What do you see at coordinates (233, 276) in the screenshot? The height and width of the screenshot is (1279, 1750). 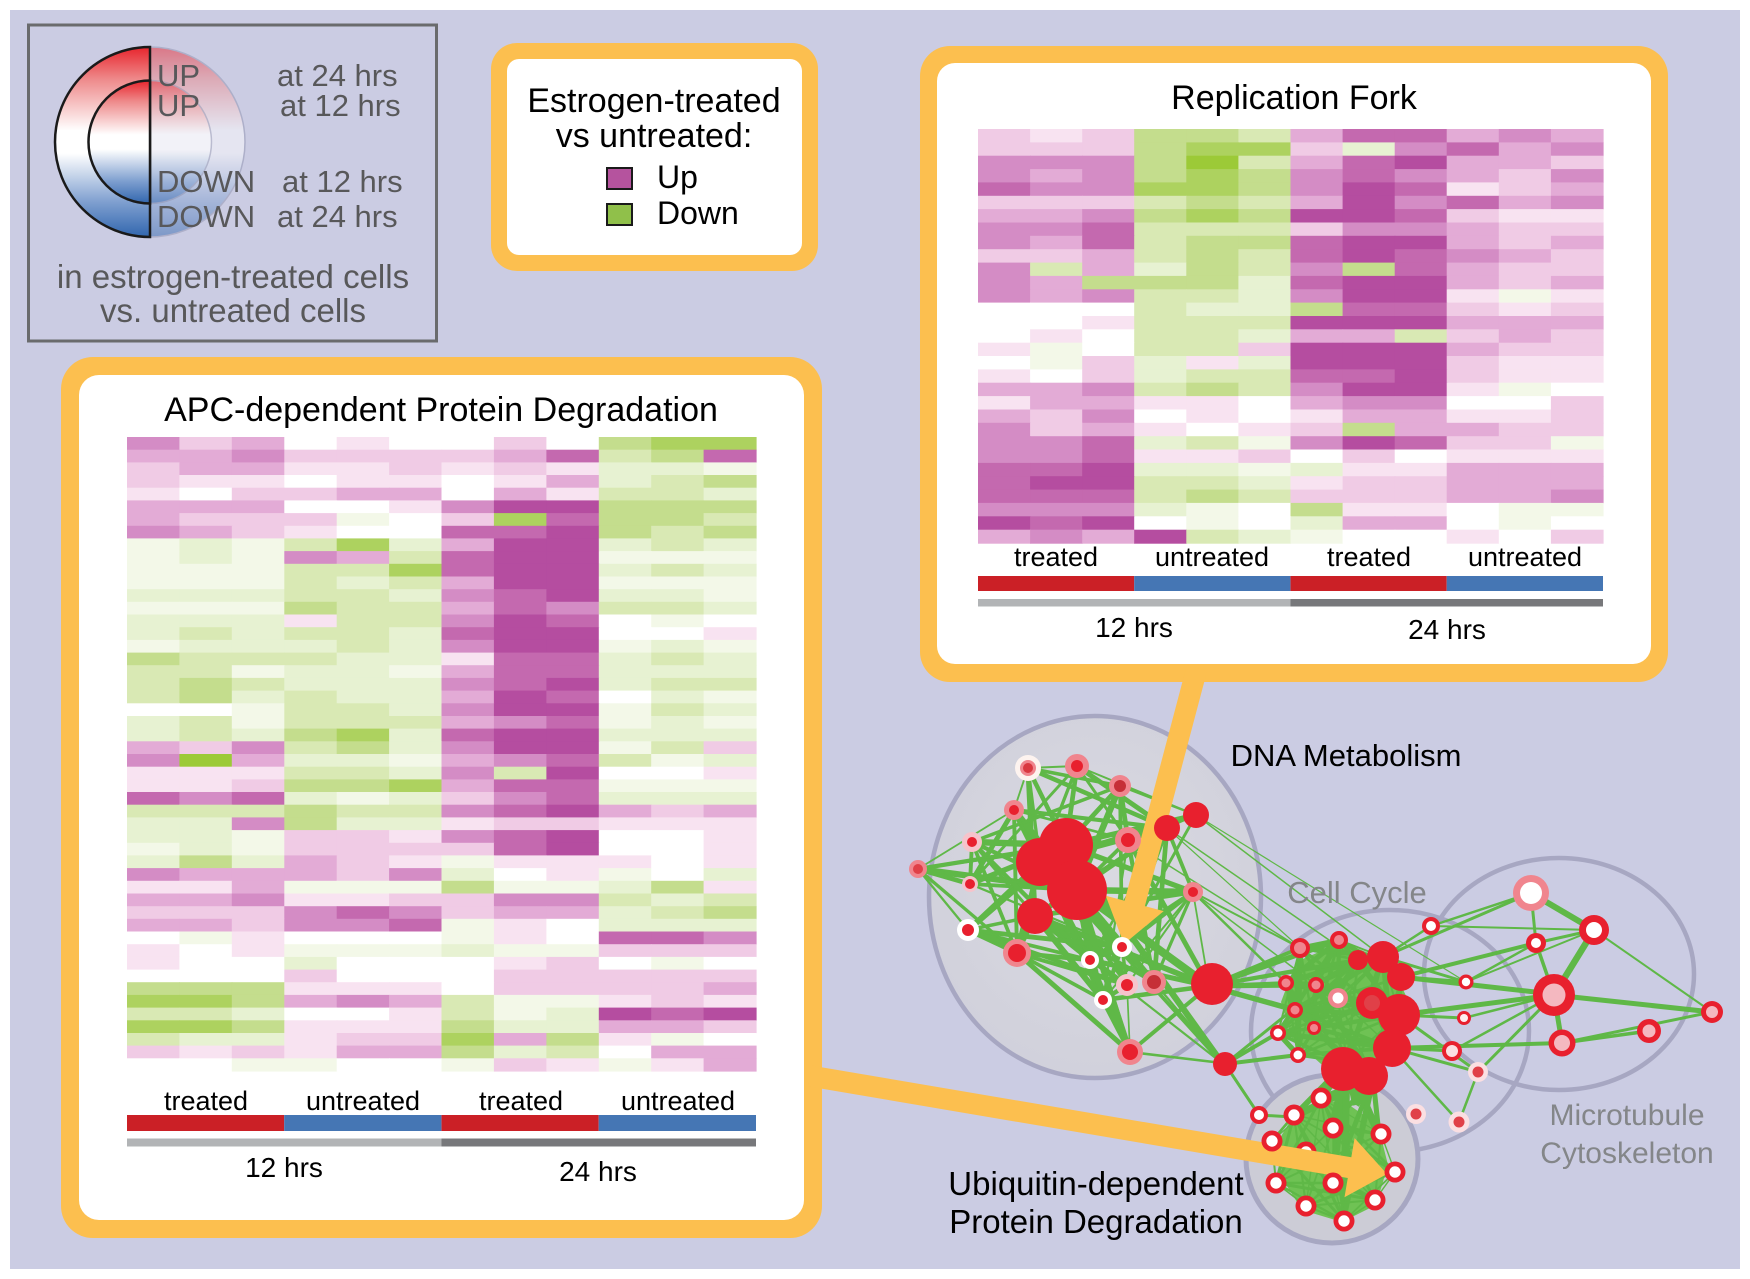 I see `svg-text: in estrogen-treated cells` at bounding box center [233, 276].